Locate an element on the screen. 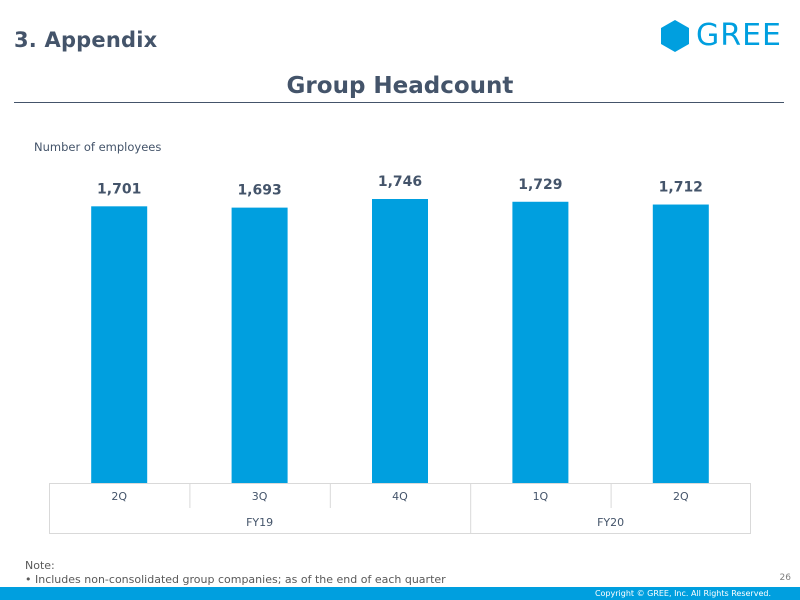 The height and width of the screenshot is (600, 800). bar-value-label: 1,746 is located at coordinates (400, 182).